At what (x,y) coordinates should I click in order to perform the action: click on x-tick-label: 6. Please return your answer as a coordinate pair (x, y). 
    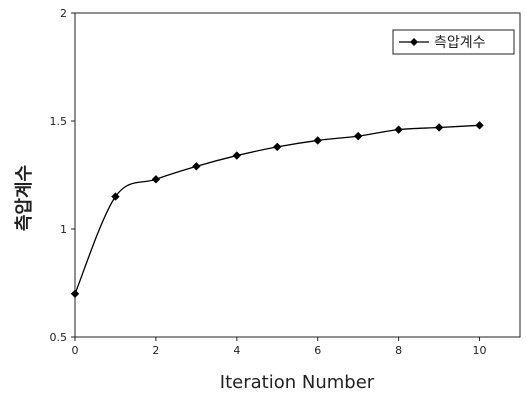
    Looking at the image, I should click on (317, 350).